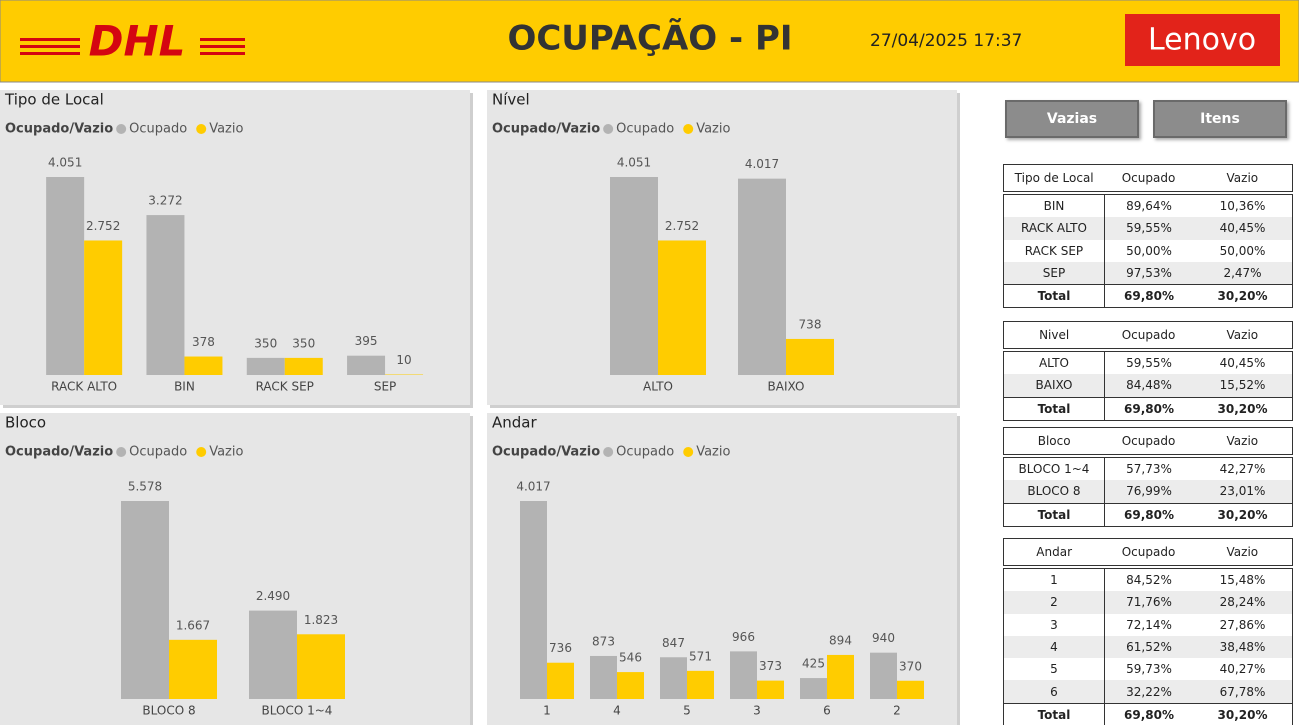 This screenshot has width=1299, height=725. Describe the element at coordinates (1202, 40) in the screenshot. I see `logo-text: Lenovo` at that location.